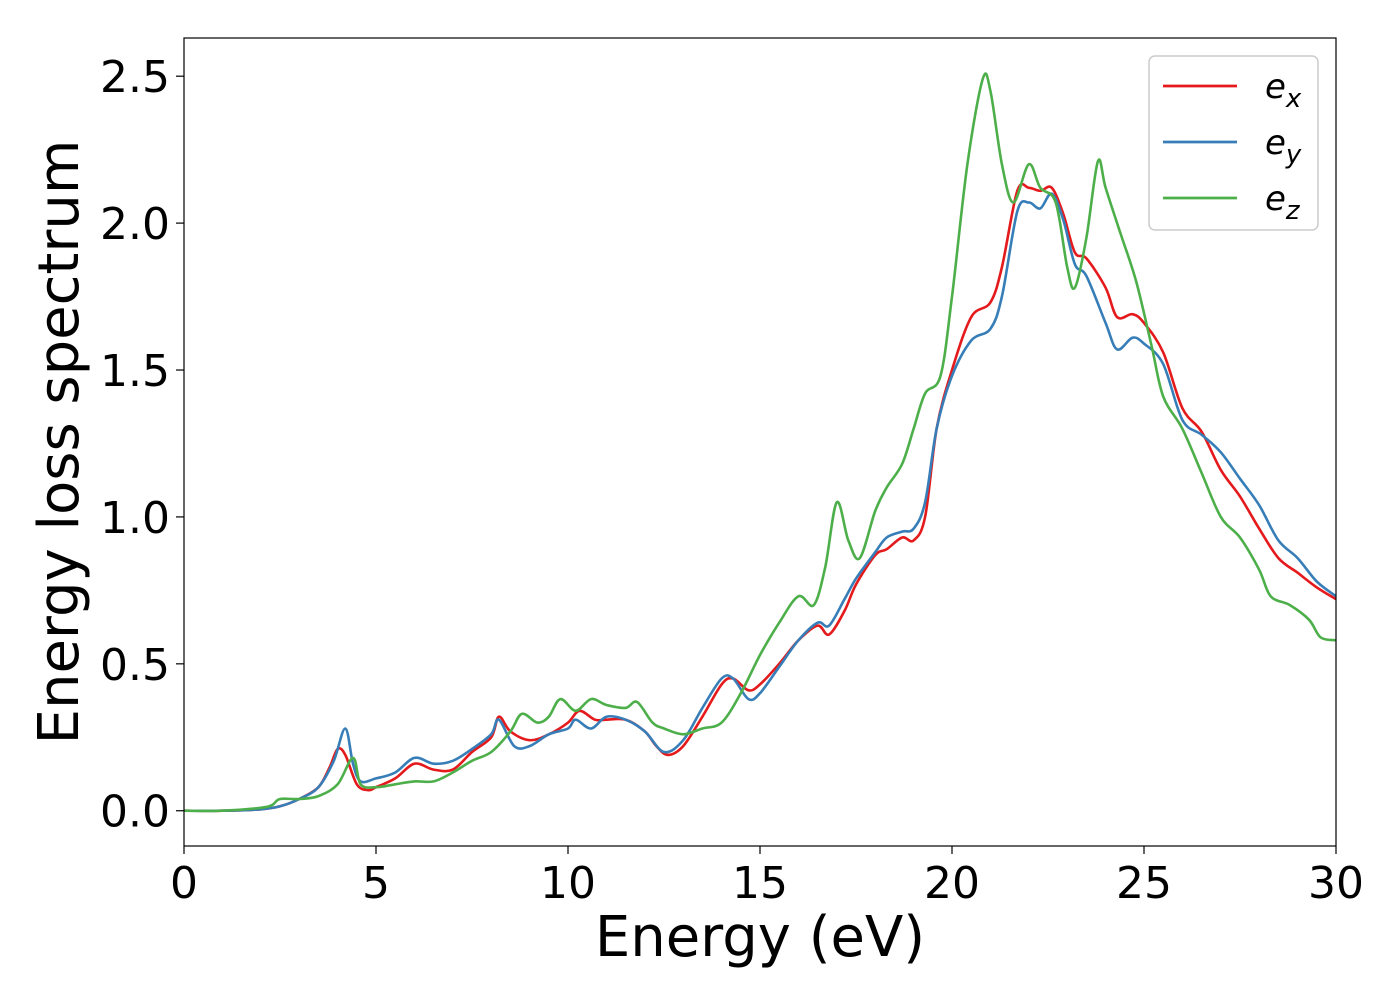 Image resolution: width=1400 pixels, height=1000 pixels. I want to click on legend-label-z: ez, so click(1283, 202).